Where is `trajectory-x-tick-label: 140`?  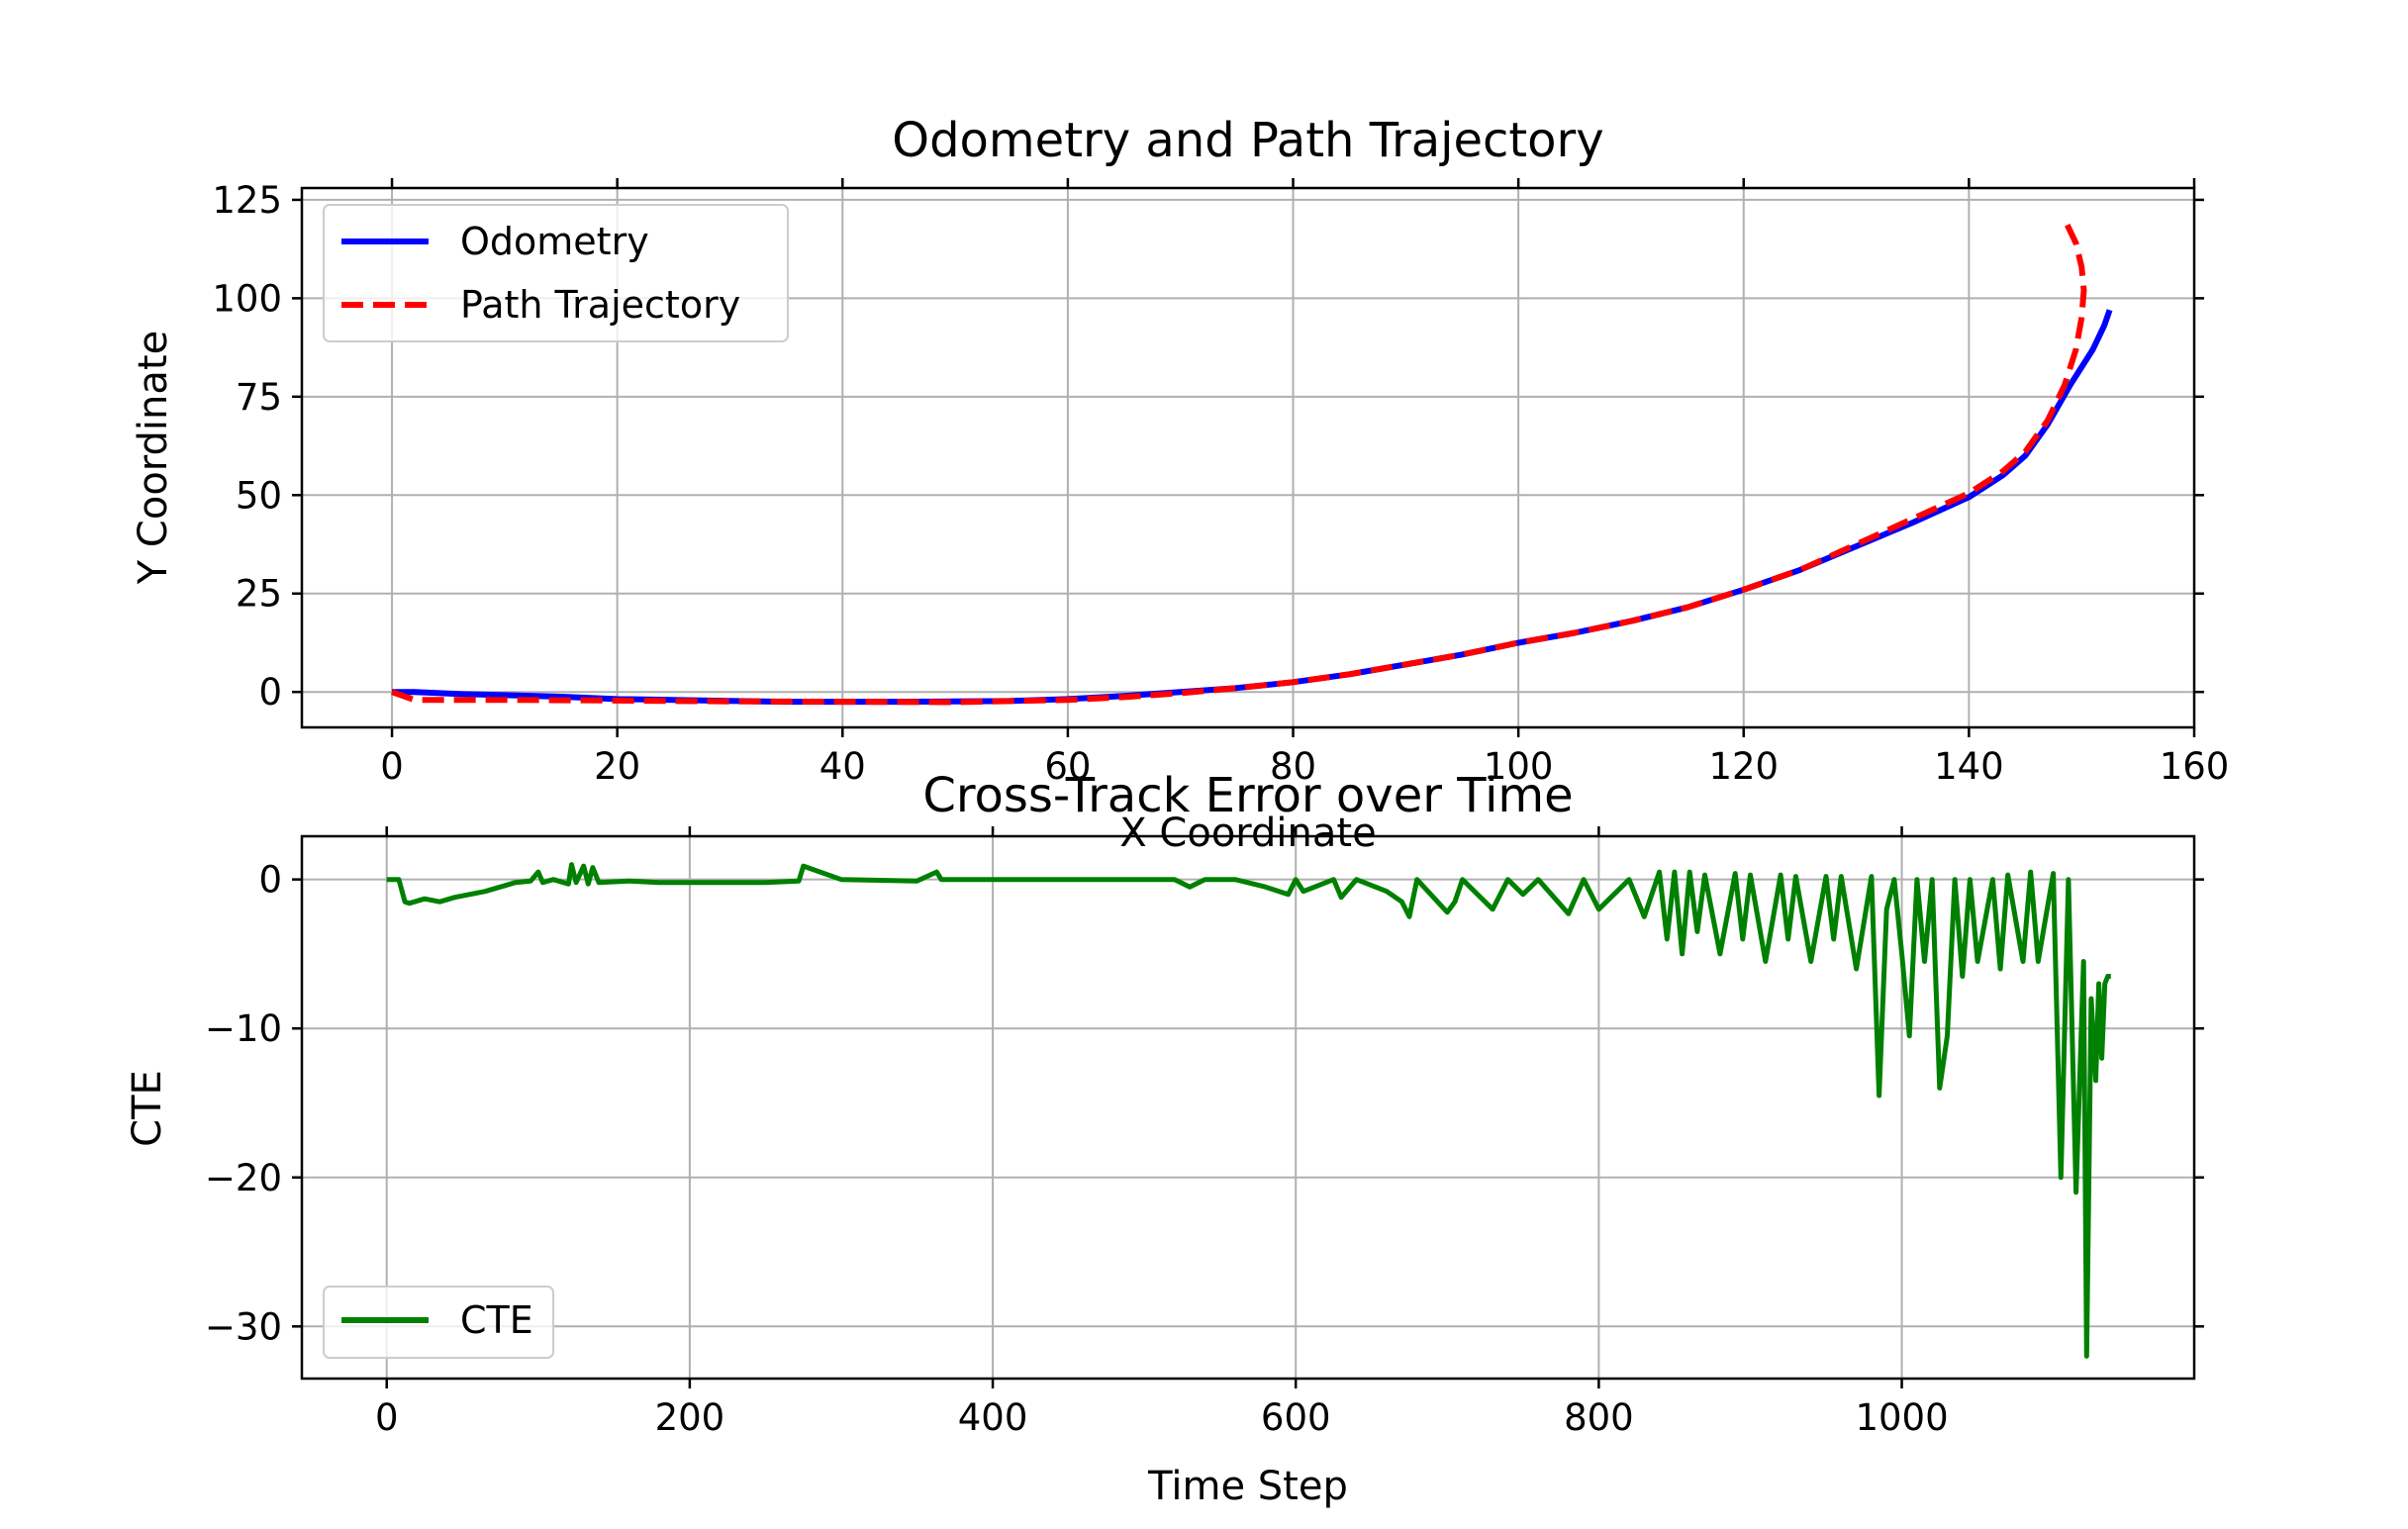
trajectory-x-tick-label: 140 is located at coordinates (1969, 766).